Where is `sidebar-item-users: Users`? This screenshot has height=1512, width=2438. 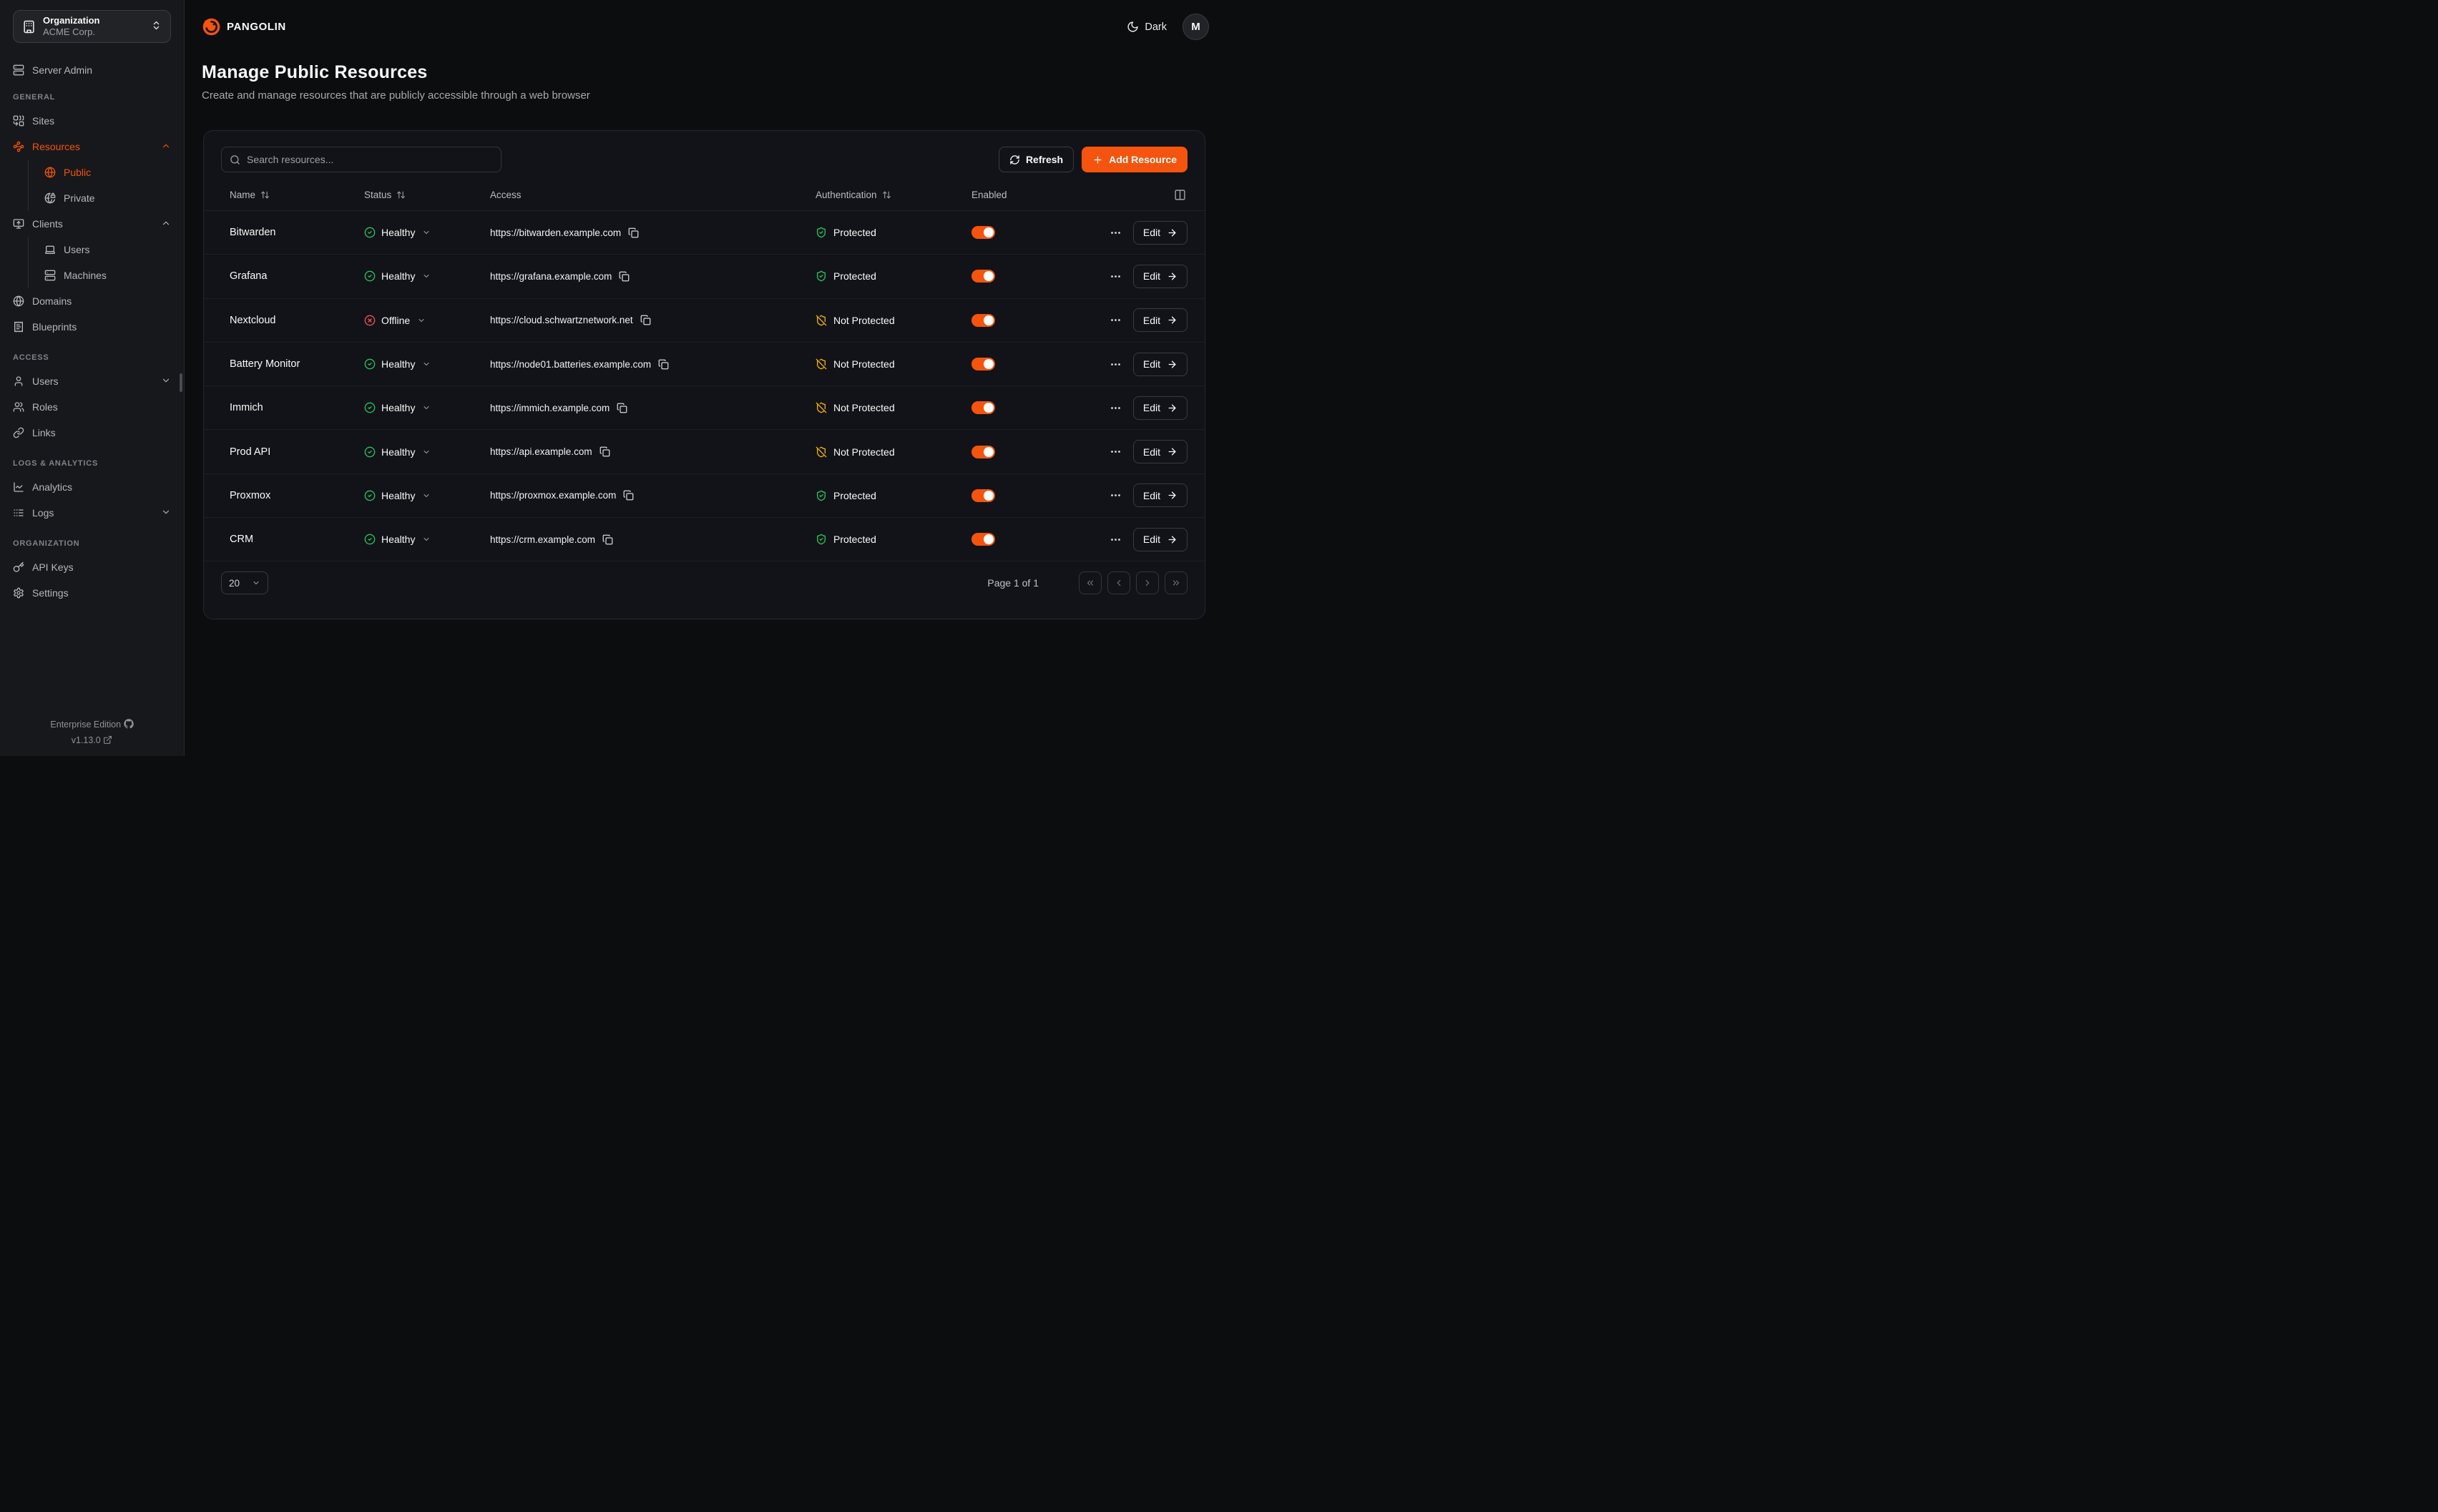
sidebar-item-users: Users is located at coordinates (92, 381).